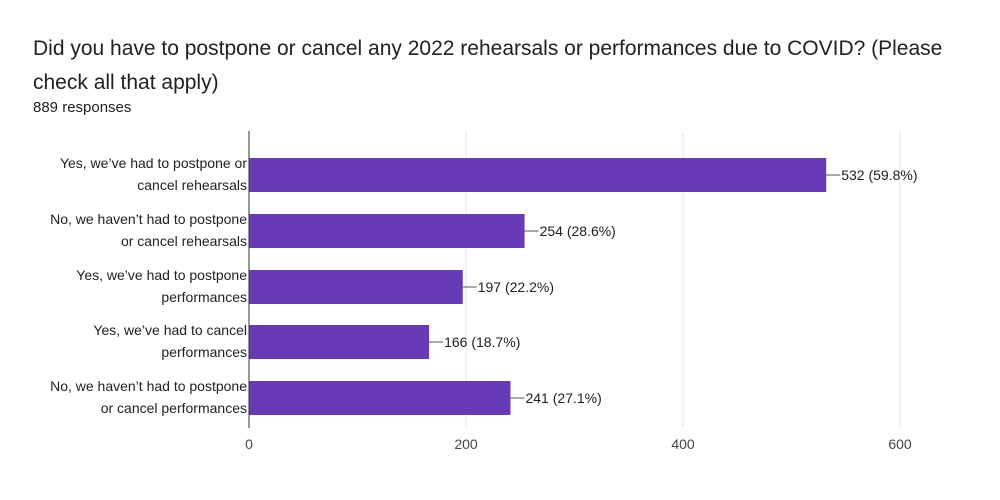 This screenshot has height=500, width=1000. What do you see at coordinates (174, 408) in the screenshot?
I see `category-label: or cancel performances` at bounding box center [174, 408].